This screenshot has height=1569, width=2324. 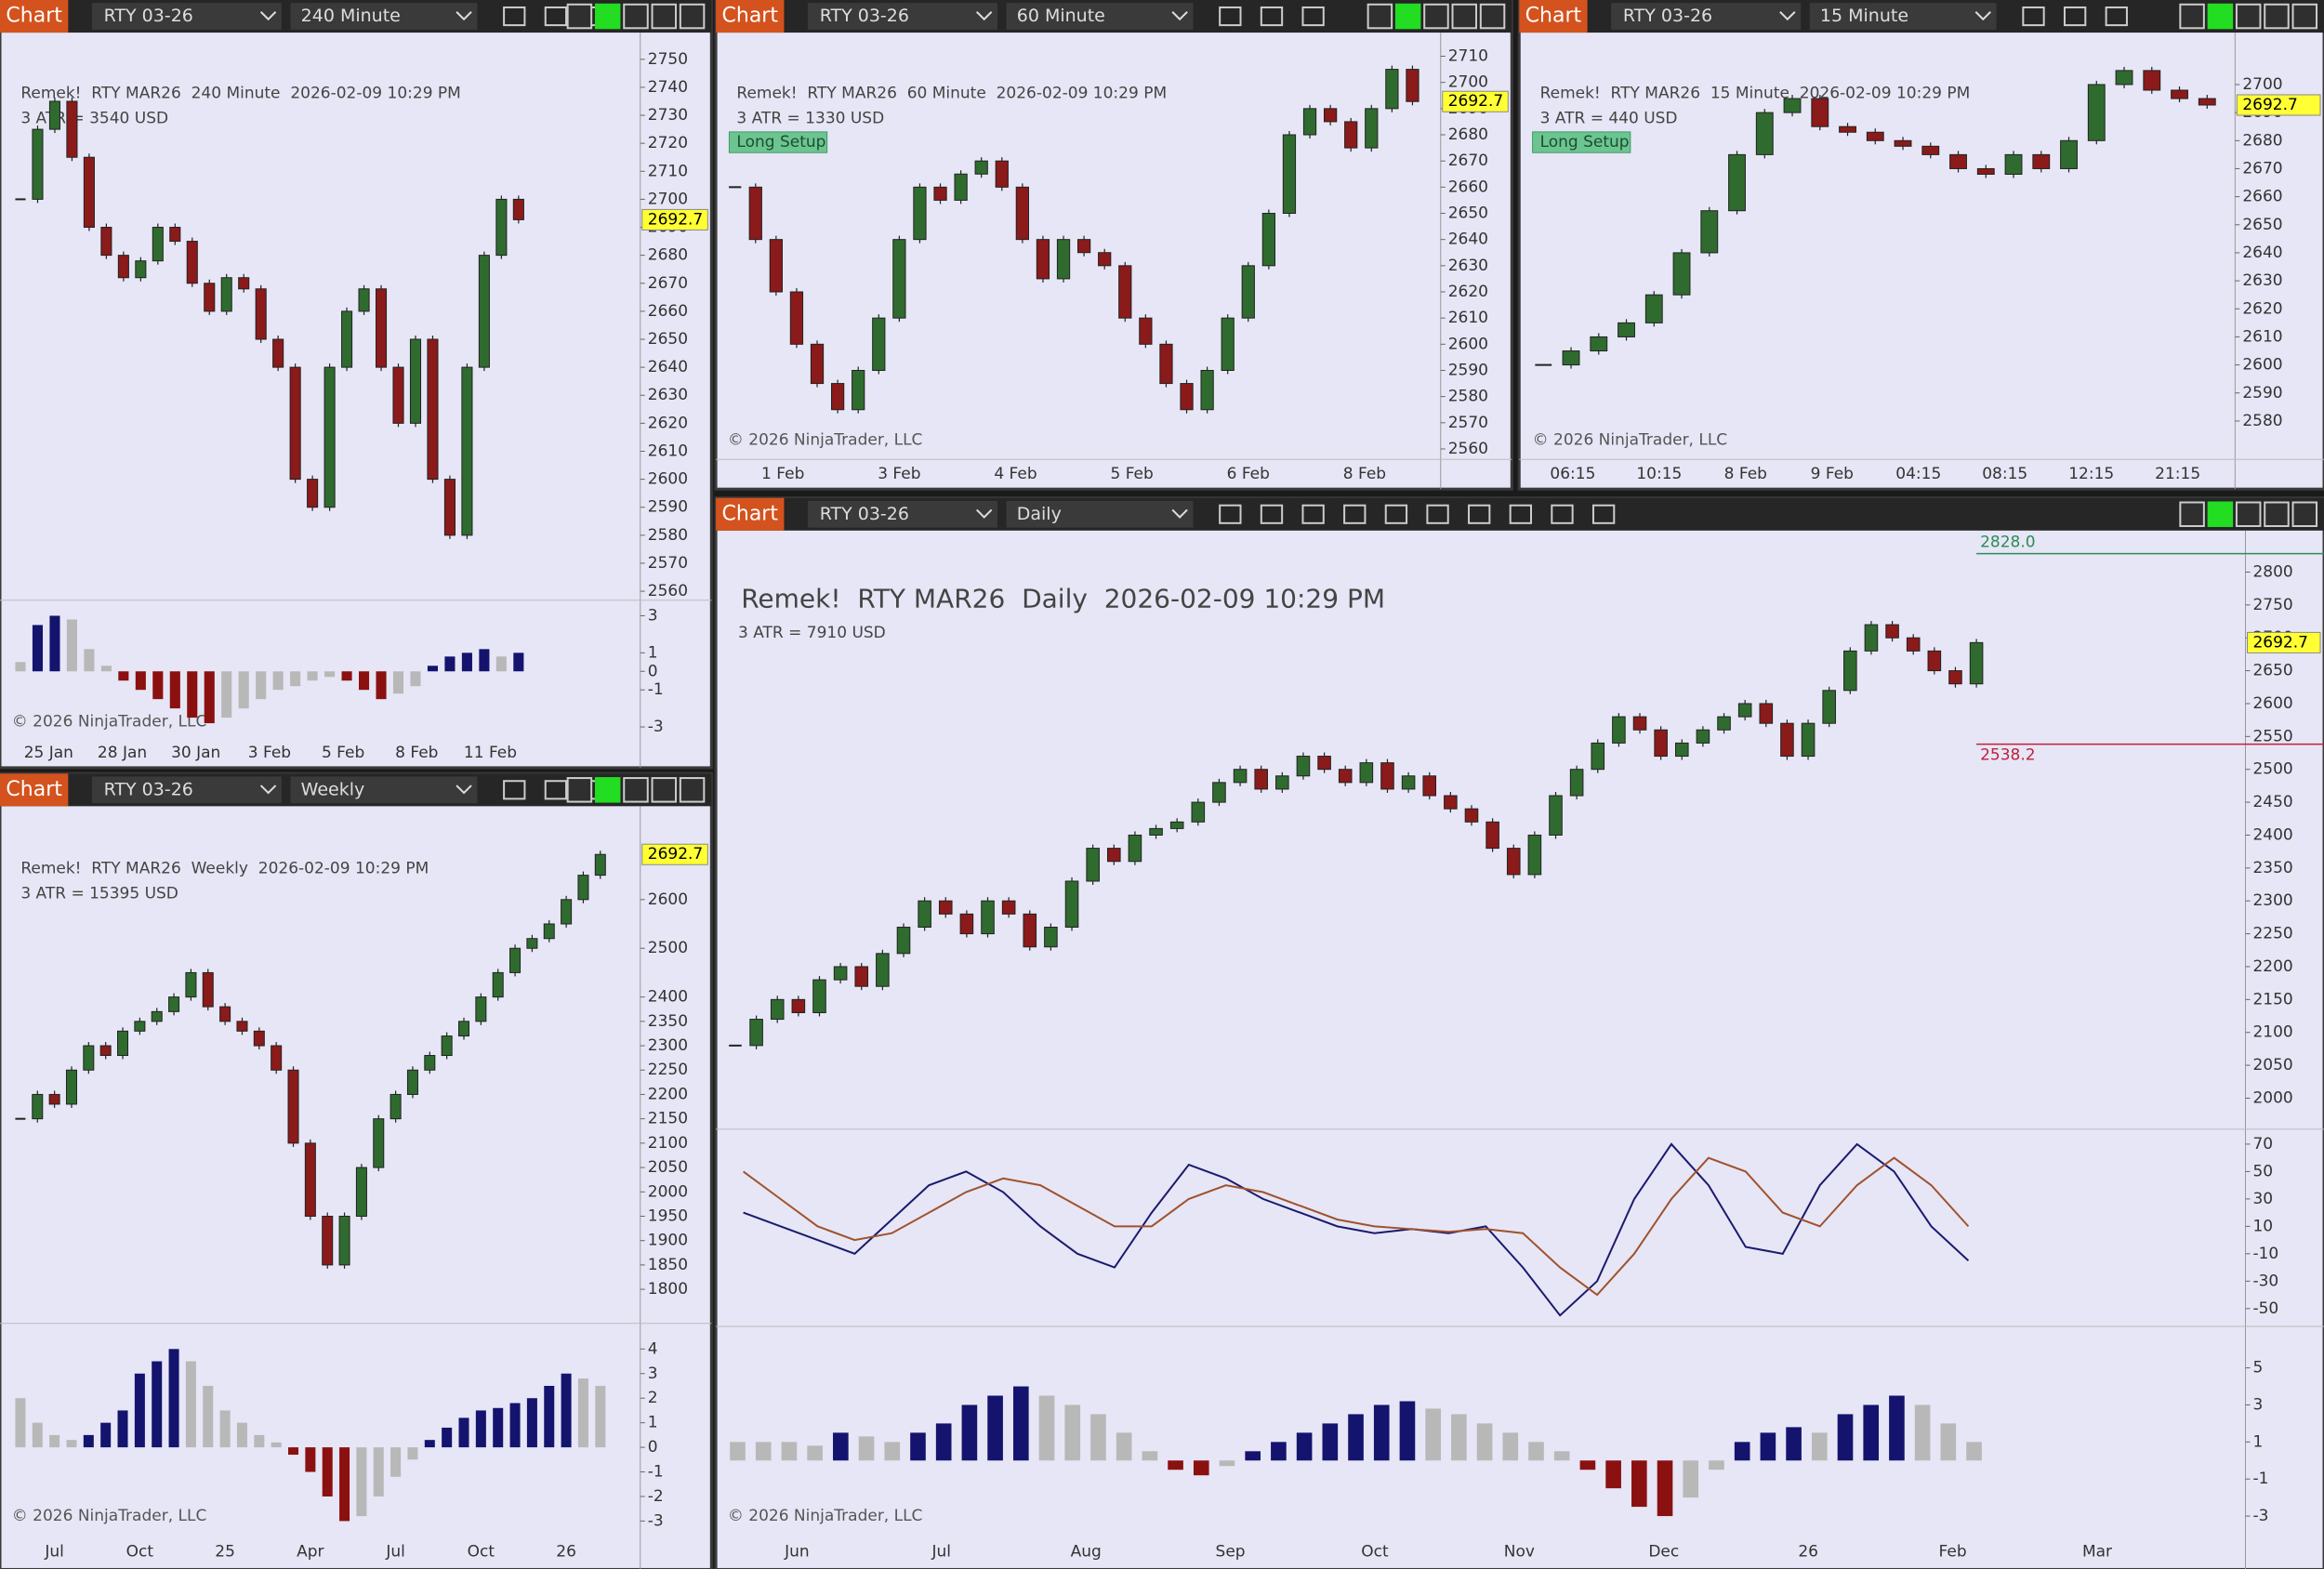 I want to click on x-tick-label: Nov, so click(x=1519, y=1551).